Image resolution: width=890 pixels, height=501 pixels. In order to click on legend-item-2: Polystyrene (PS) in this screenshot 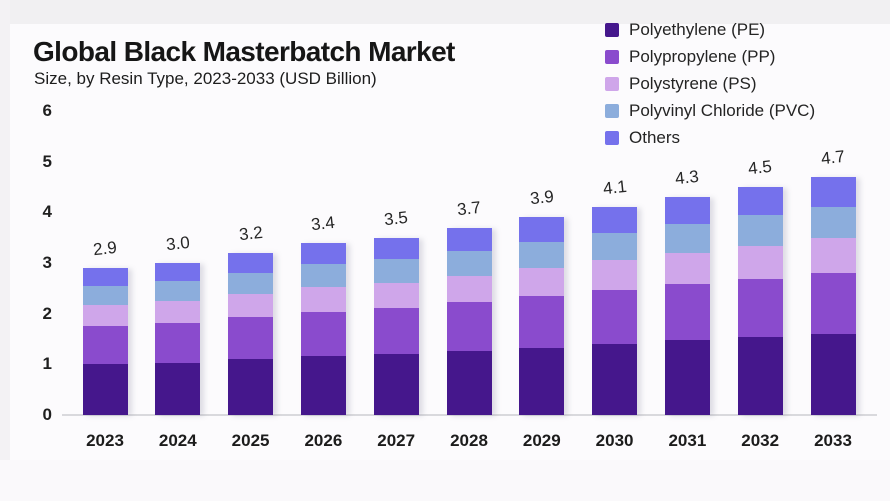, I will do `click(710, 83)`.